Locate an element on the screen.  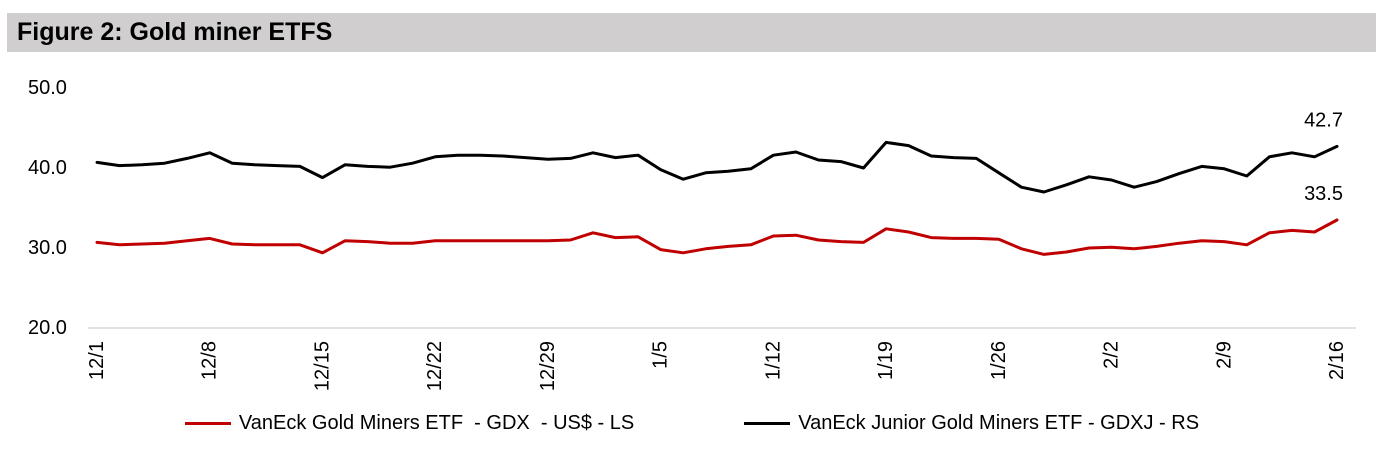
y-tick-label: 40.0 is located at coordinates (47, 168).